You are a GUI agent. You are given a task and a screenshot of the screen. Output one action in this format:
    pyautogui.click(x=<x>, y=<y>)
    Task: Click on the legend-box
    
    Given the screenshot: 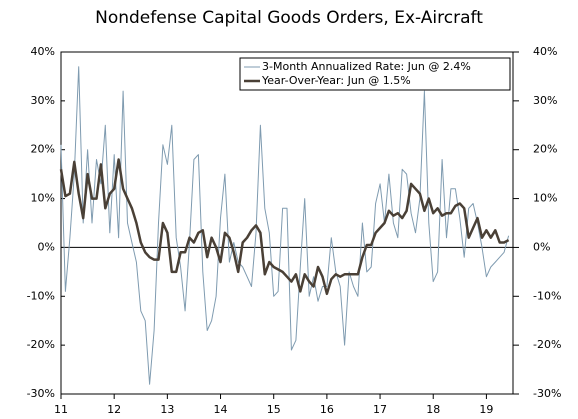 What is the action you would take?
    pyautogui.click(x=375, y=74)
    